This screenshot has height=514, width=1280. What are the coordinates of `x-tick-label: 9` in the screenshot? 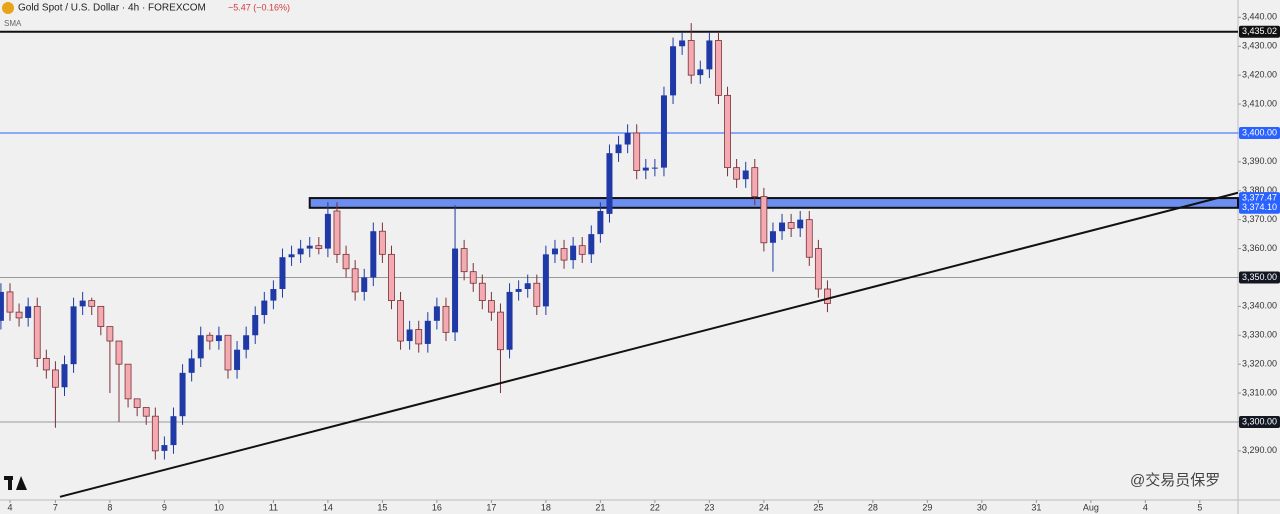 It's located at (164, 507).